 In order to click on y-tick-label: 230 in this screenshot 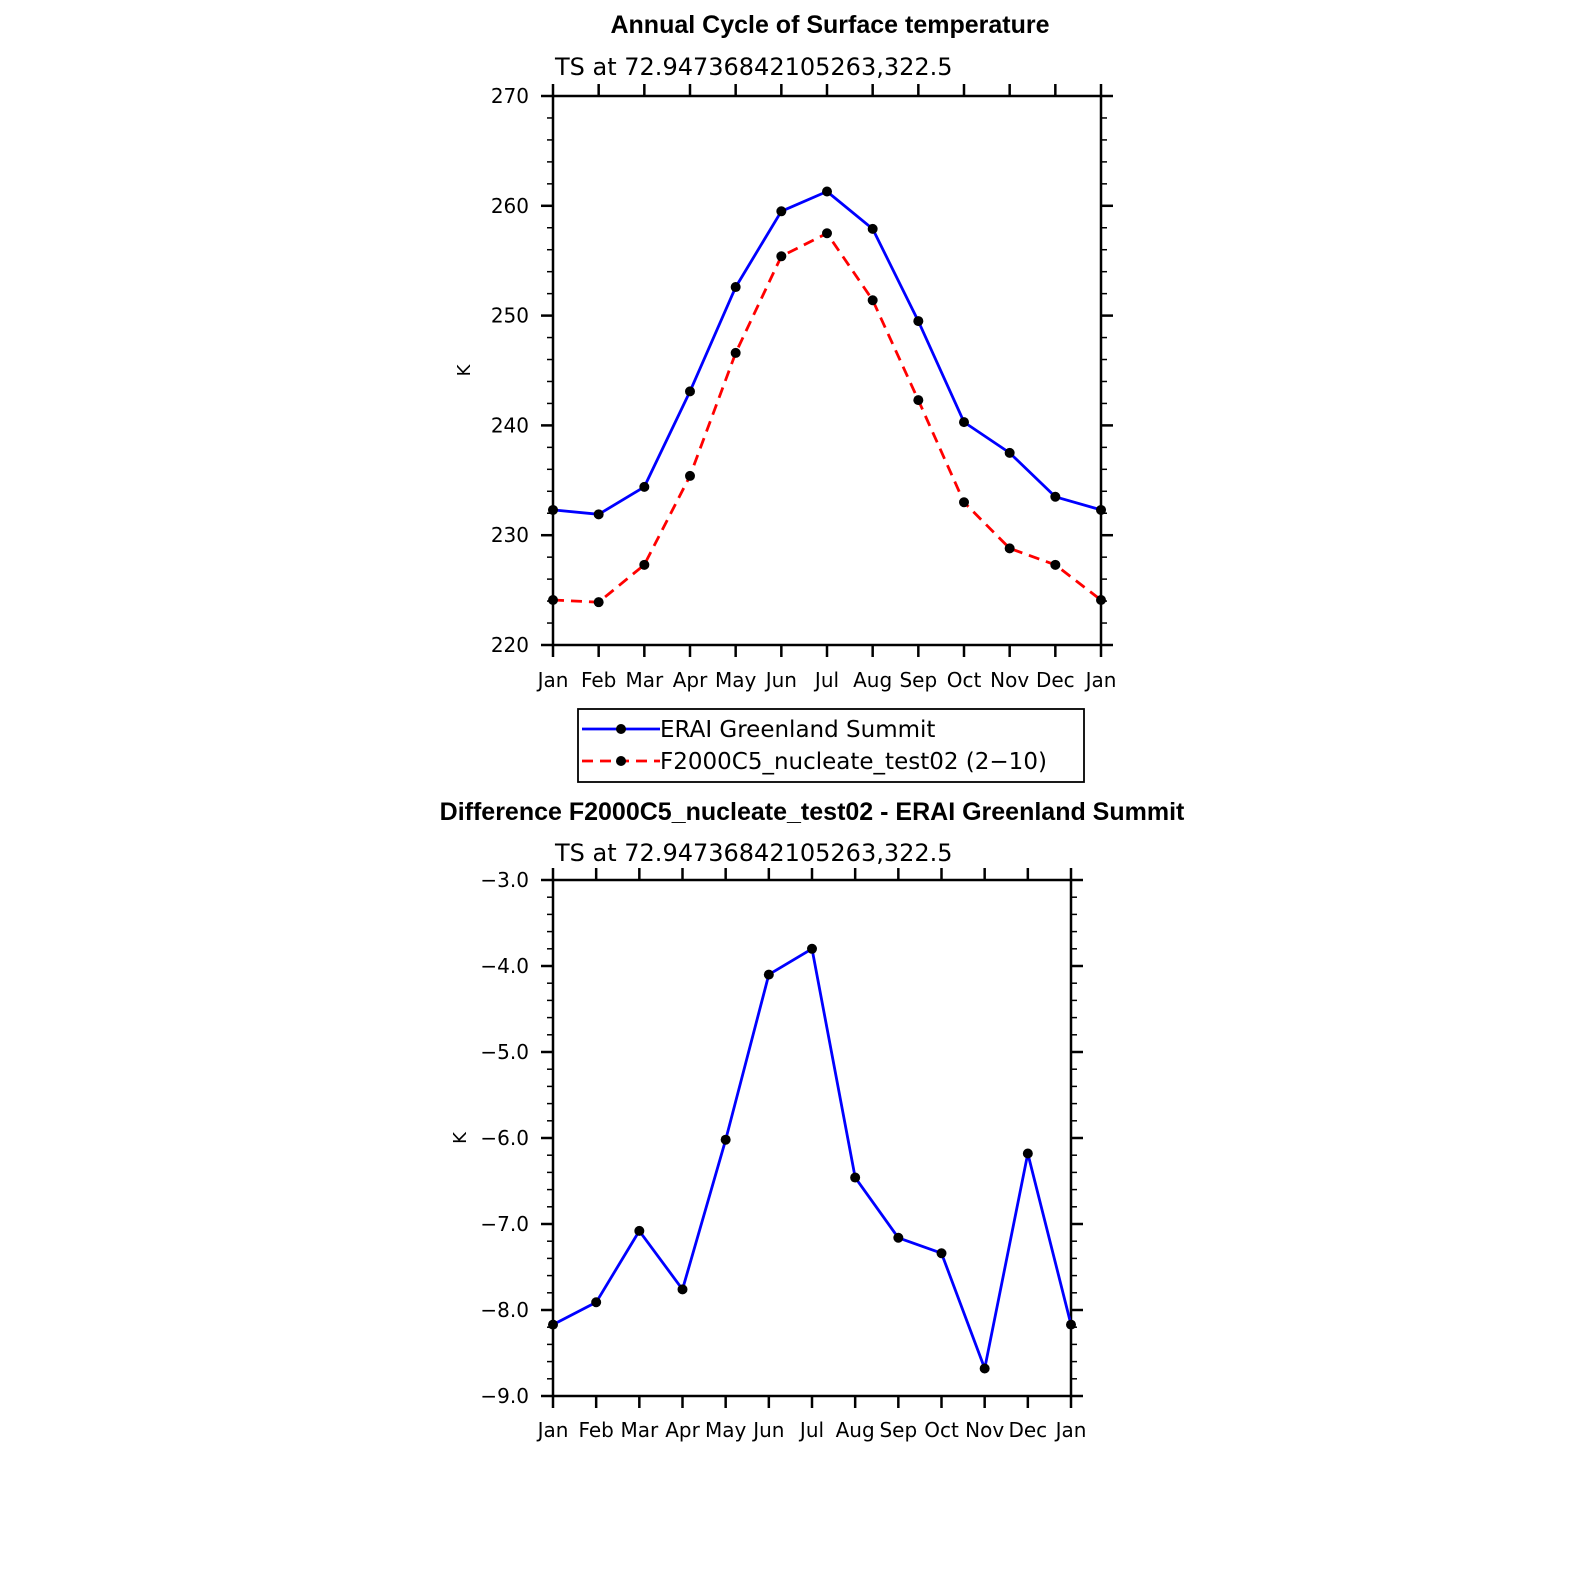, I will do `click(510, 535)`.